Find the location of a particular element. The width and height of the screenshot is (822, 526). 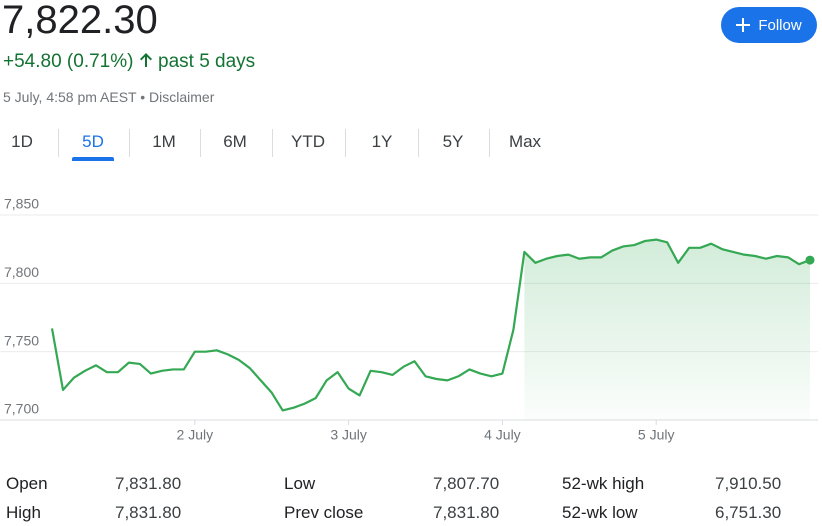

y-tick-label: 7,850 is located at coordinates (21, 204).